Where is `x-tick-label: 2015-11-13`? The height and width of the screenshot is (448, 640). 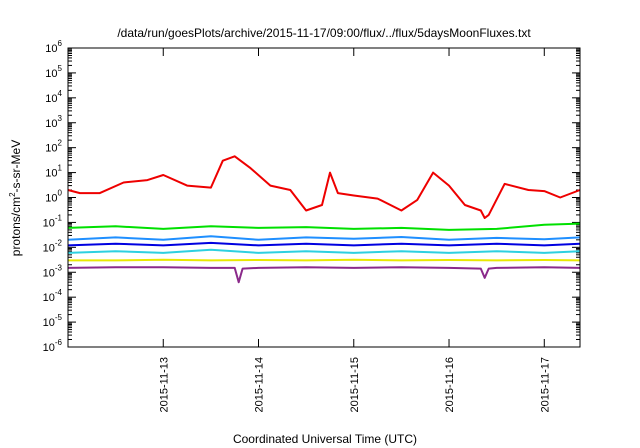
x-tick-label: 2015-11-13 is located at coordinates (164, 384).